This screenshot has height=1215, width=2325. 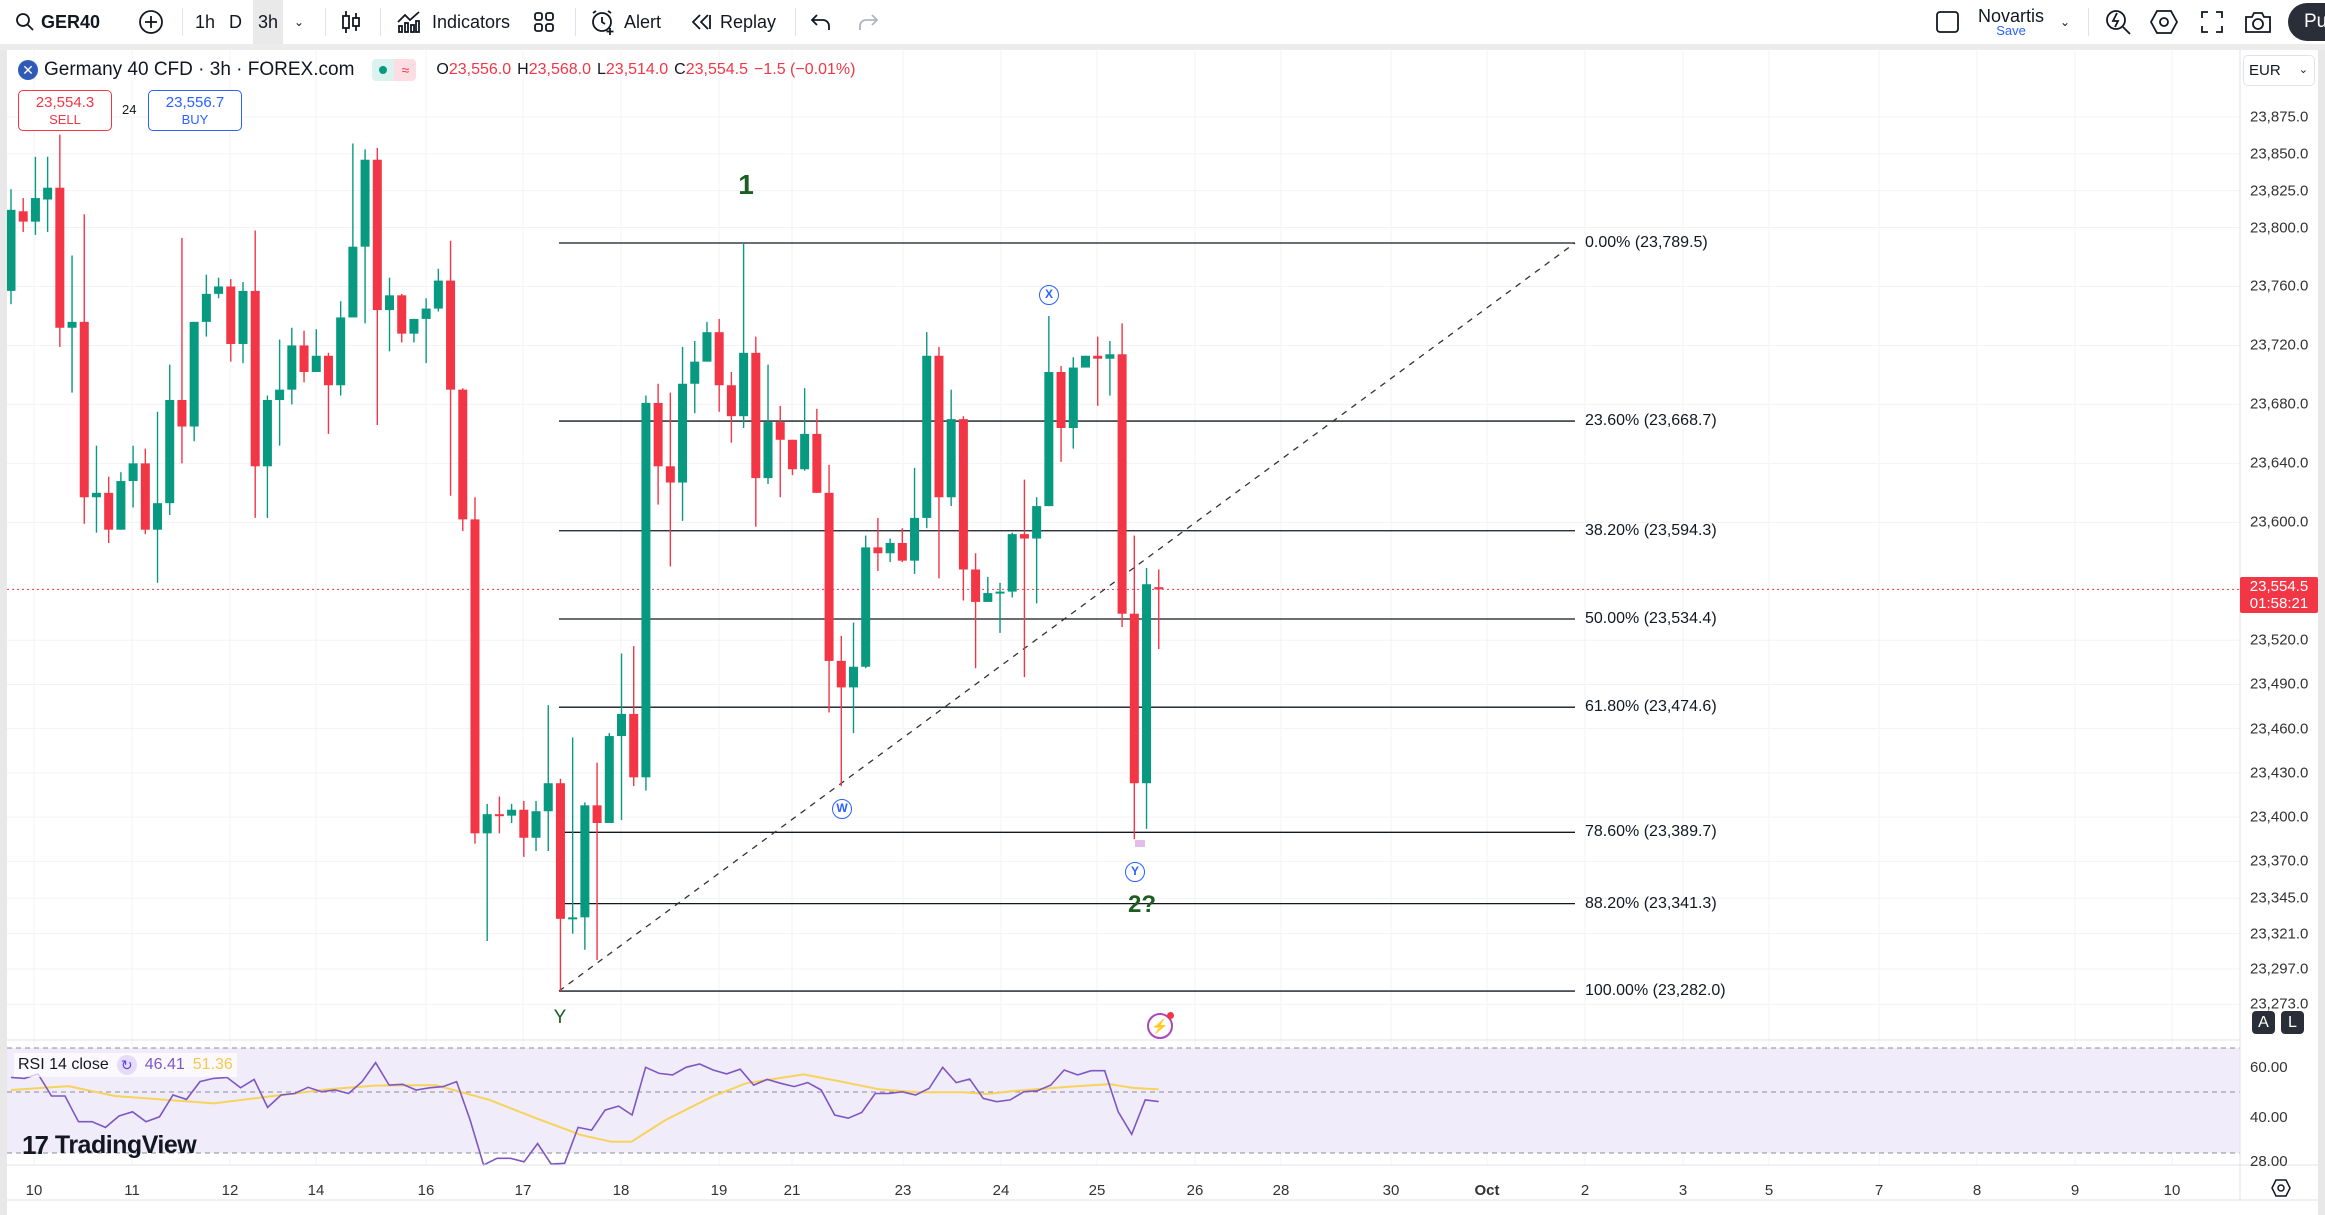 What do you see at coordinates (2292, 1022) in the screenshot?
I see `log-scale-button: L` at bounding box center [2292, 1022].